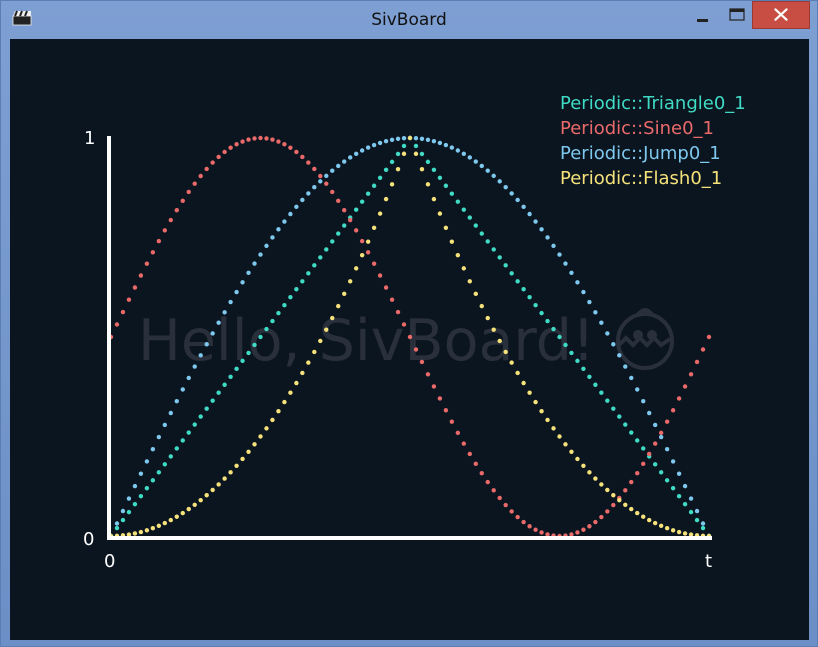 The image size is (818, 647). Describe the element at coordinates (702, 20) in the screenshot. I see `minimize-icon` at that location.